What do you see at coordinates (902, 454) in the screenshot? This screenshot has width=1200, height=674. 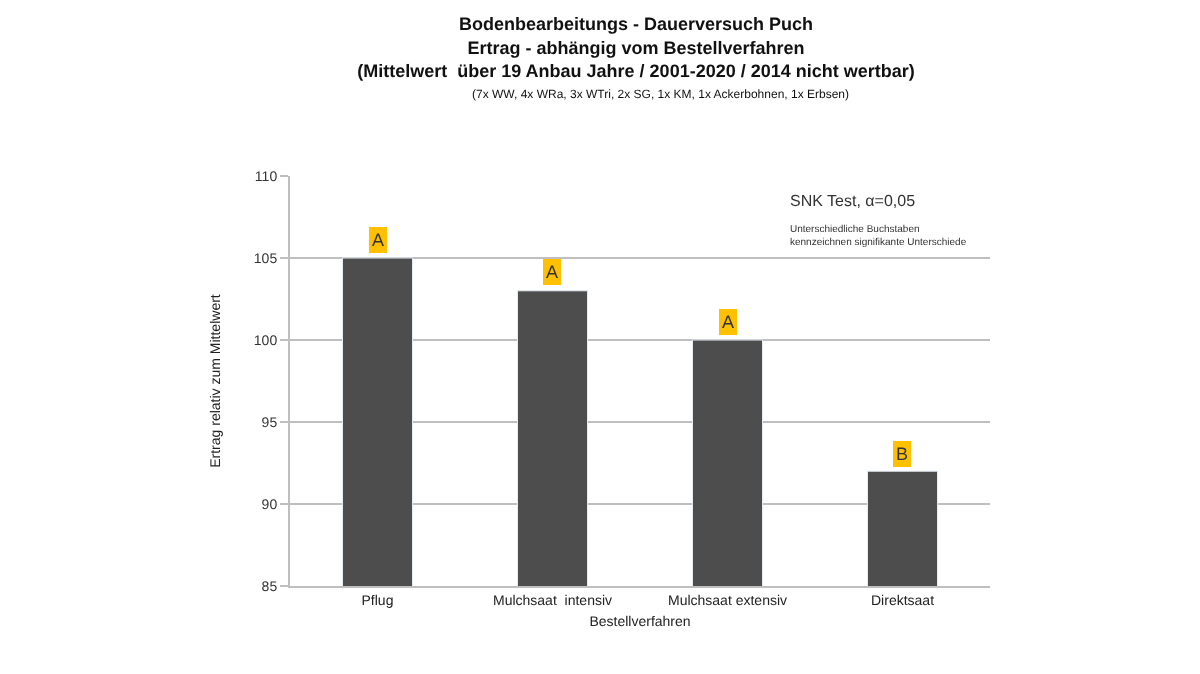 I see `annotation: B` at bounding box center [902, 454].